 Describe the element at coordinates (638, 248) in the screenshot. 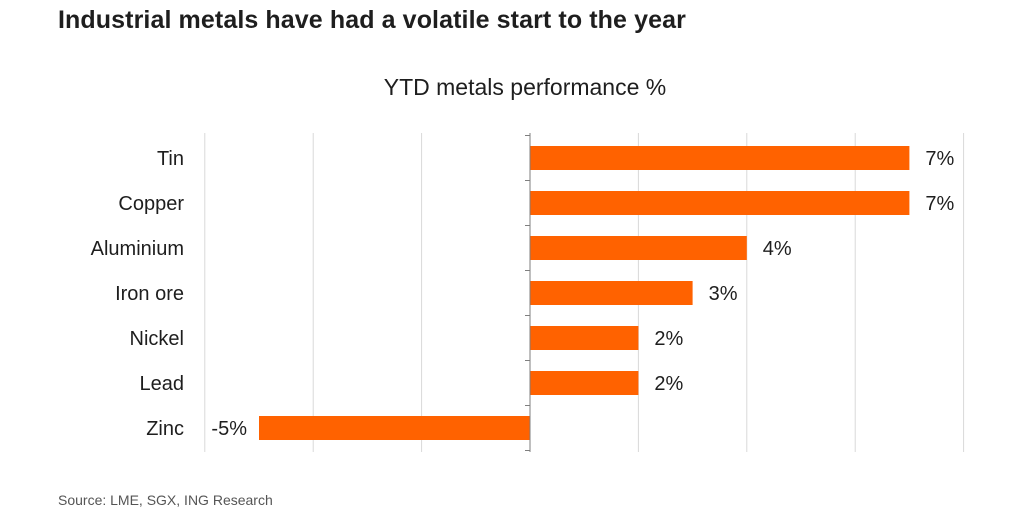

I see `bar-aluminium` at that location.